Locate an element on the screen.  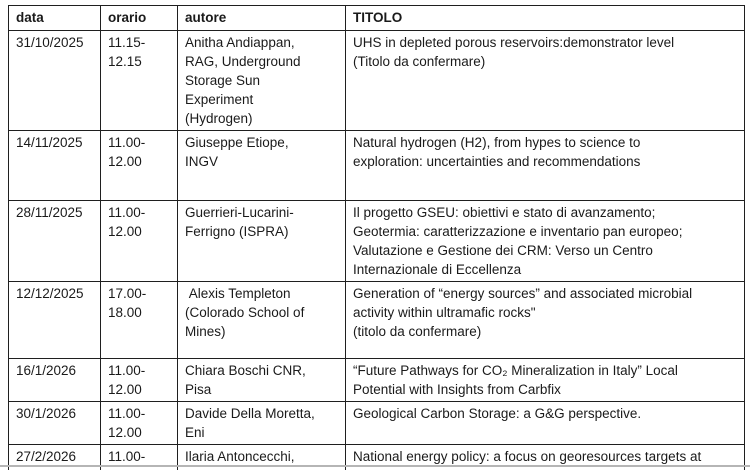
table-header-row: data orario autore TITOLO is located at coordinates (376, 18).